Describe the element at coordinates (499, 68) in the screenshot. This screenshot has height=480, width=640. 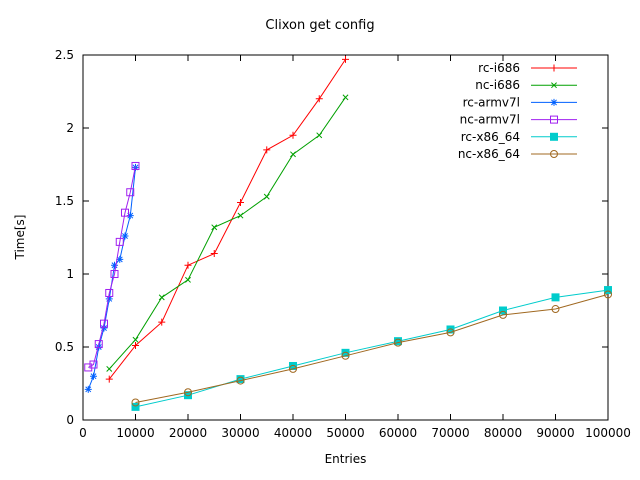
I see `legend-label-rc-i686: rc-i686` at that location.